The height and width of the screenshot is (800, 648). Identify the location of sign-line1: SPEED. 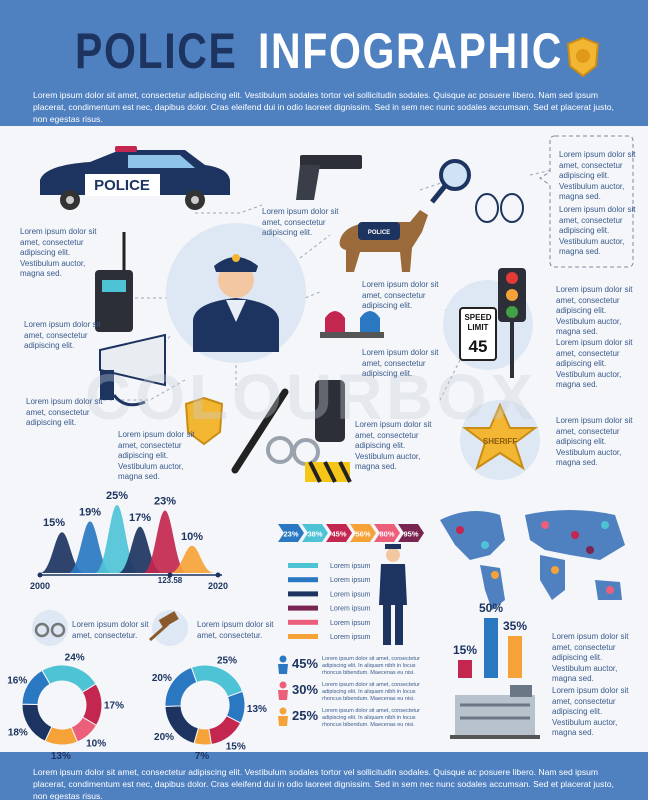
(477, 317).